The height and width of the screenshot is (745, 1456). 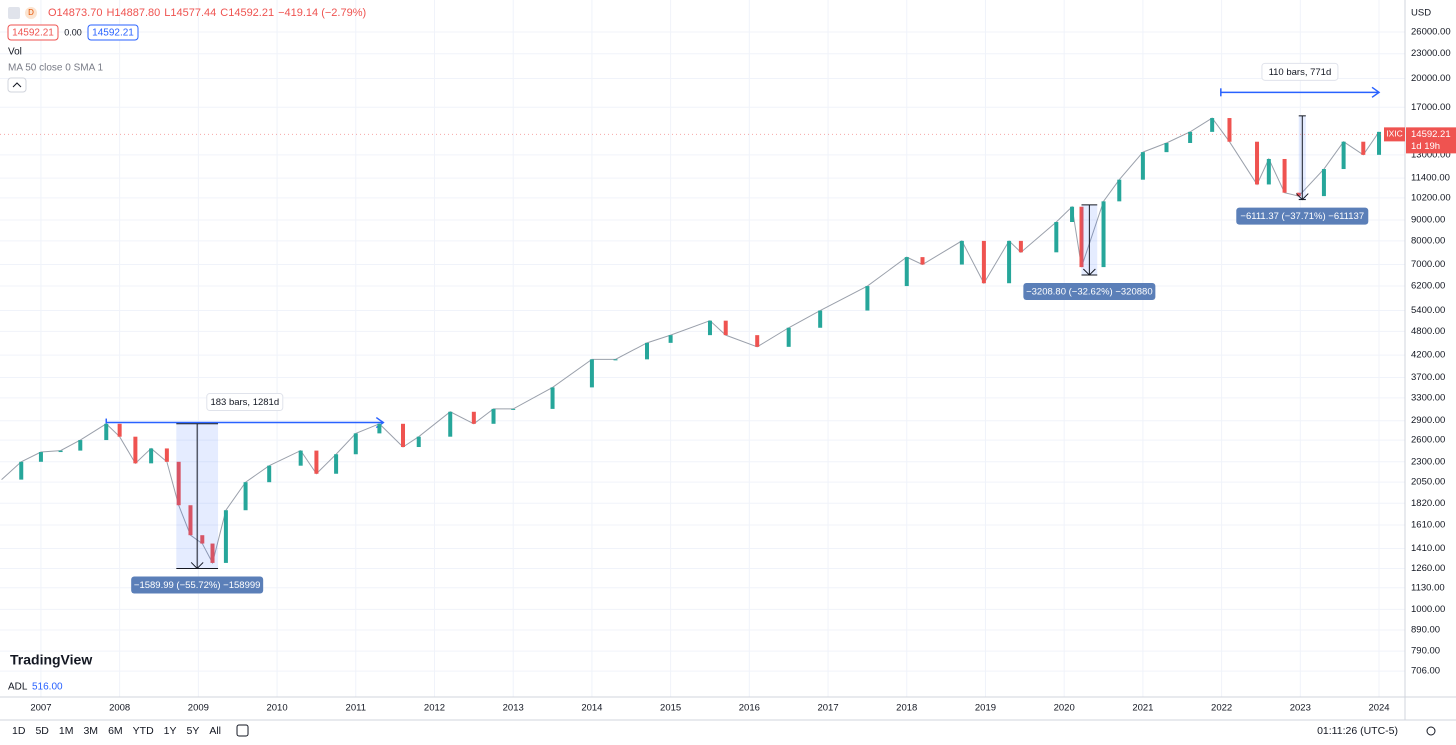 I want to click on y-tick-label: 2900.00, so click(x=1428, y=420).